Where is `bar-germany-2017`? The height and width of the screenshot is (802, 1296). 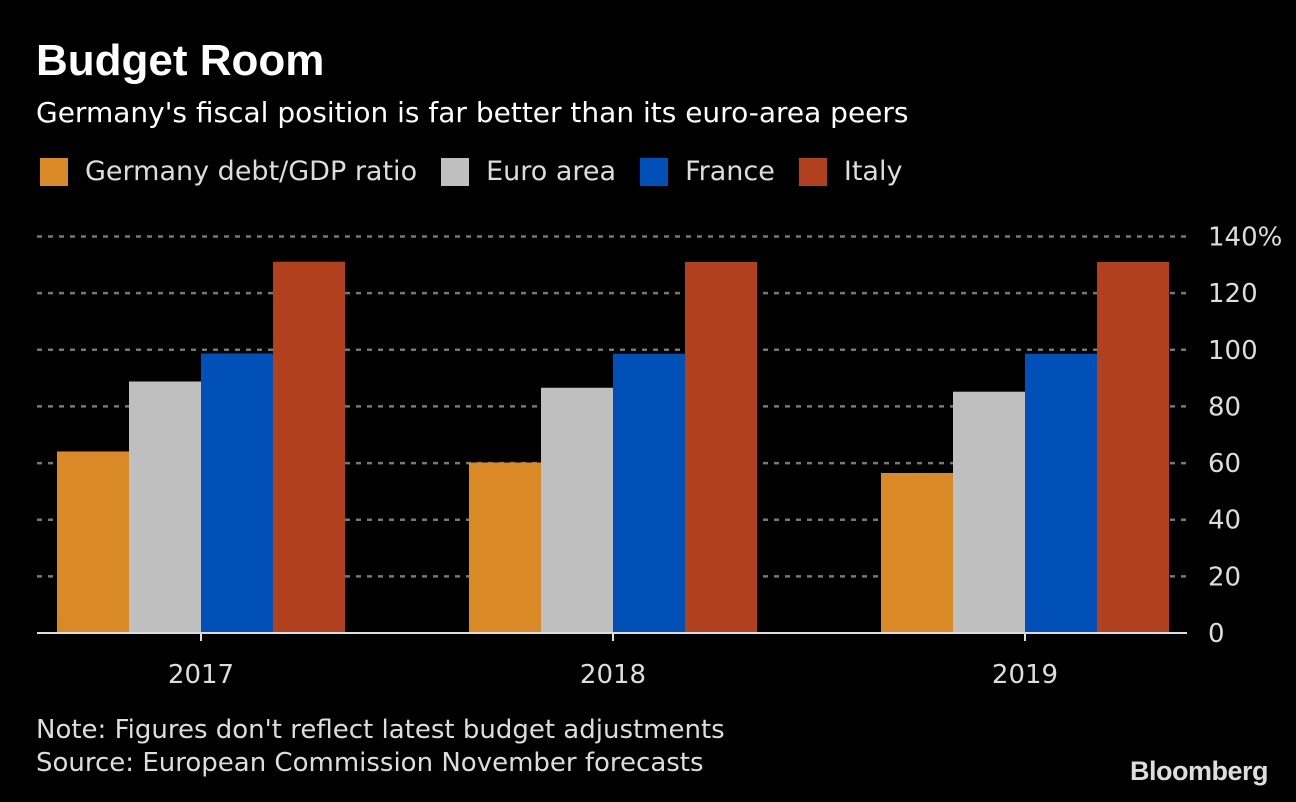 bar-germany-2017 is located at coordinates (93, 542).